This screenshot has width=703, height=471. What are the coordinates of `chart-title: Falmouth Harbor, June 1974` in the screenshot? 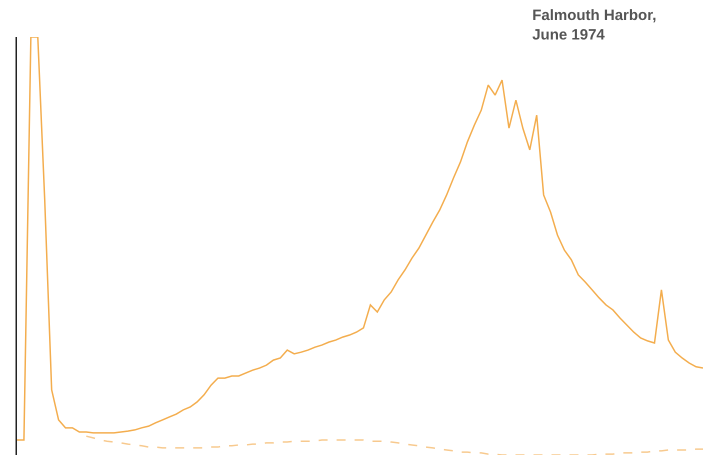 It's located at (594, 25).